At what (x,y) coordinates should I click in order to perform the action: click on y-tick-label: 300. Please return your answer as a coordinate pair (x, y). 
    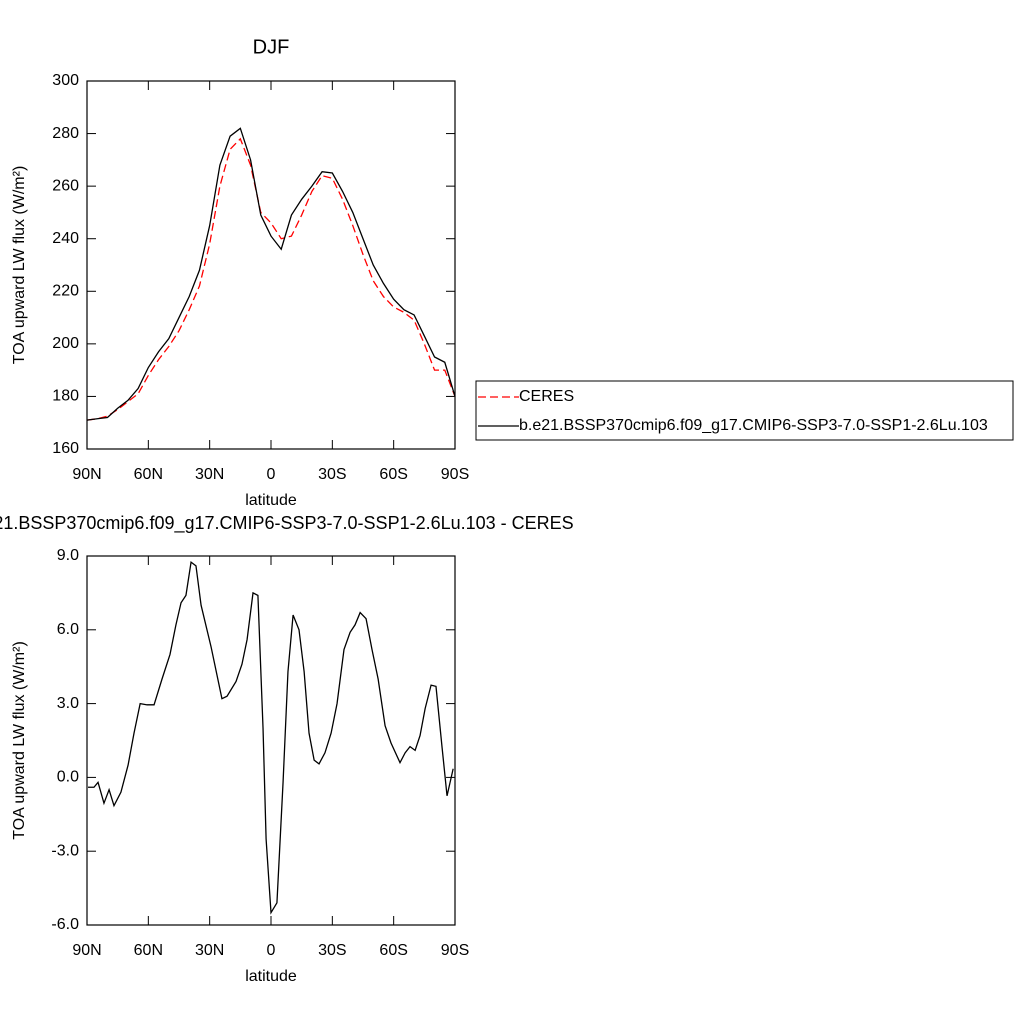
    Looking at the image, I should click on (65, 80).